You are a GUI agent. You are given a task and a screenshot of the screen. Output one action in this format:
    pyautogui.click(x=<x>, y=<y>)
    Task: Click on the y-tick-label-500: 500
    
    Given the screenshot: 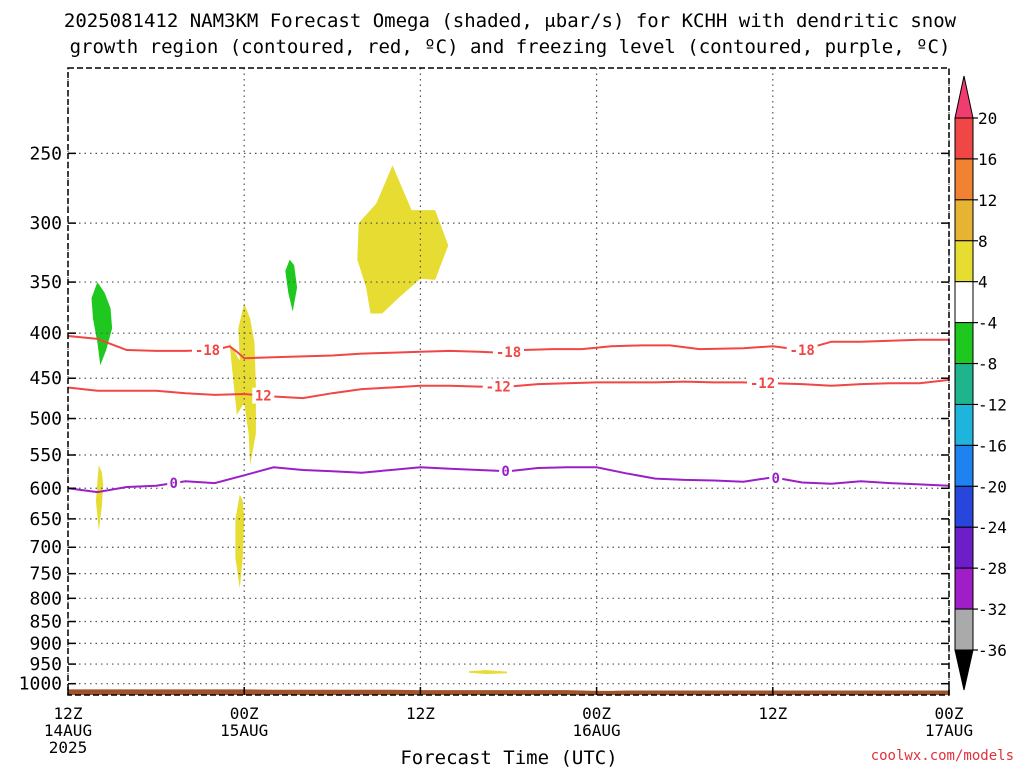 What is the action you would take?
    pyautogui.click(x=45, y=419)
    